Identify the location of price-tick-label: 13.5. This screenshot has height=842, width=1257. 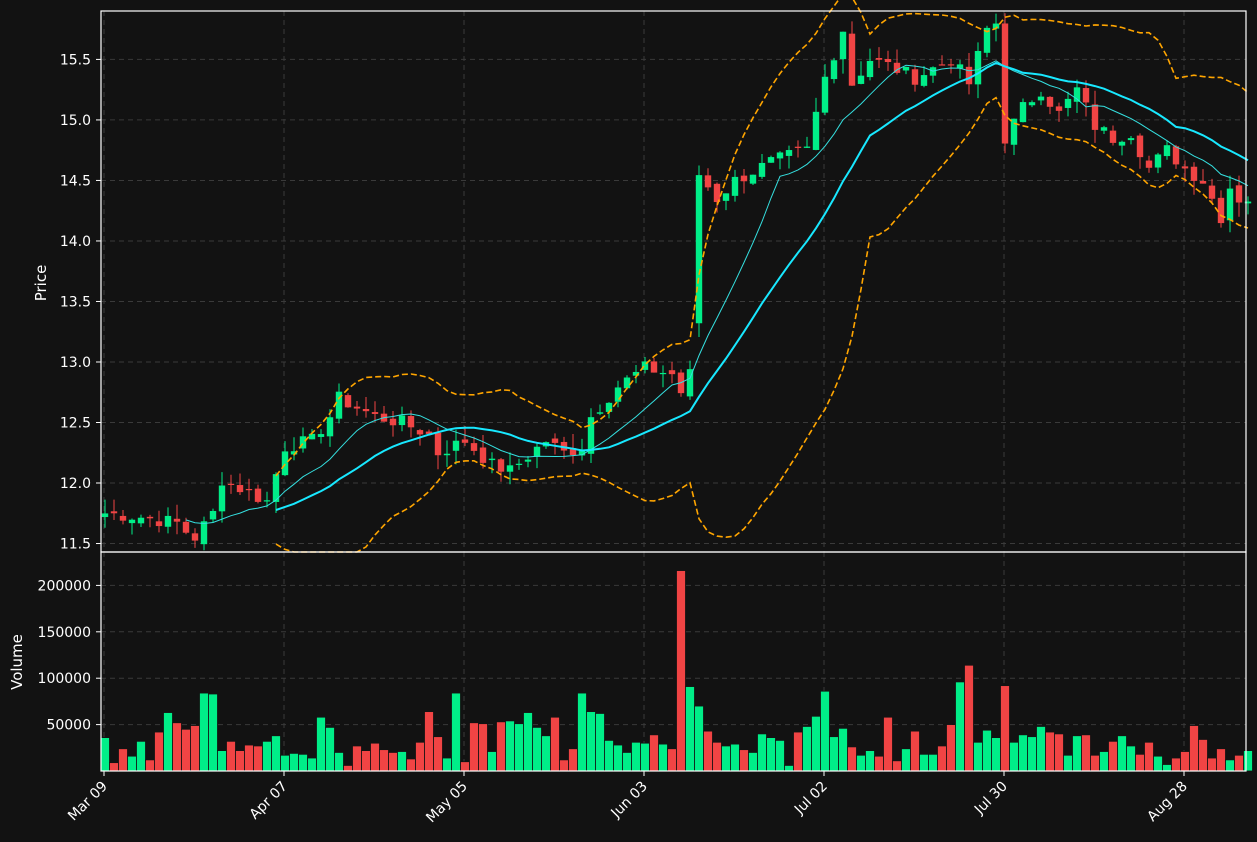
(75, 302).